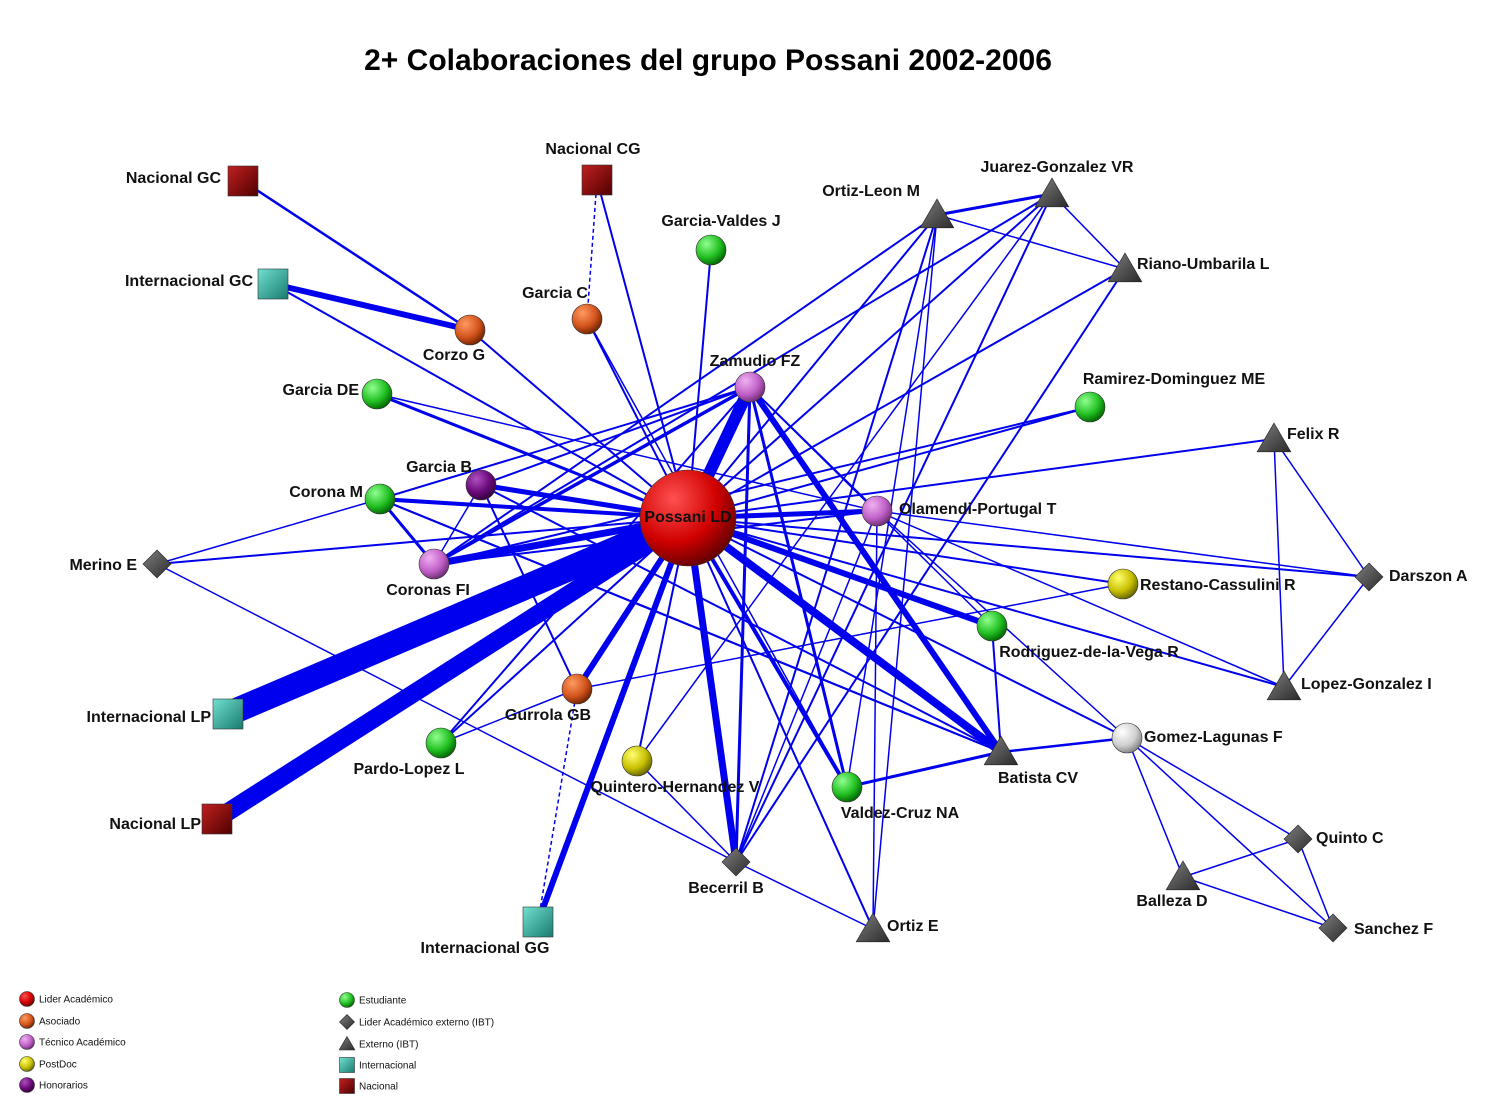  Describe the element at coordinates (548, 715) in the screenshot. I see `node-label: Gurrola GB` at that location.